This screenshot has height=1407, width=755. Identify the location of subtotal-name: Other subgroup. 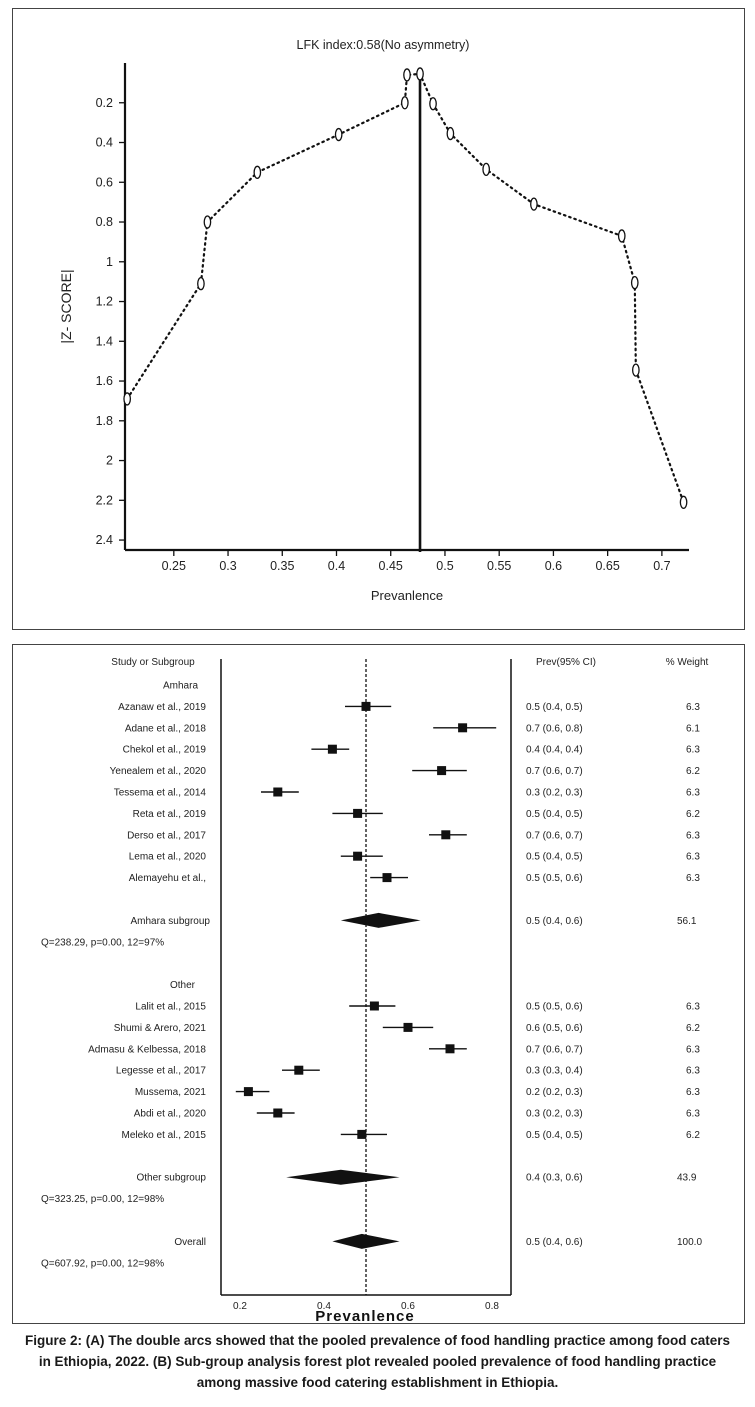
(172, 1178).